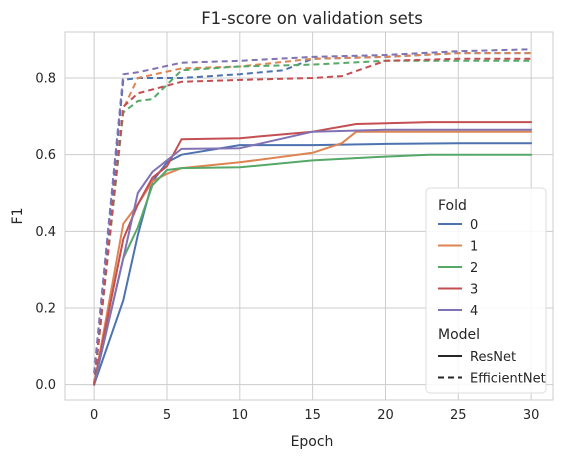 Image resolution: width=570 pixels, height=459 pixels. Describe the element at coordinates (474, 247) in the screenshot. I see `legend-label-fold-1: 1` at that location.